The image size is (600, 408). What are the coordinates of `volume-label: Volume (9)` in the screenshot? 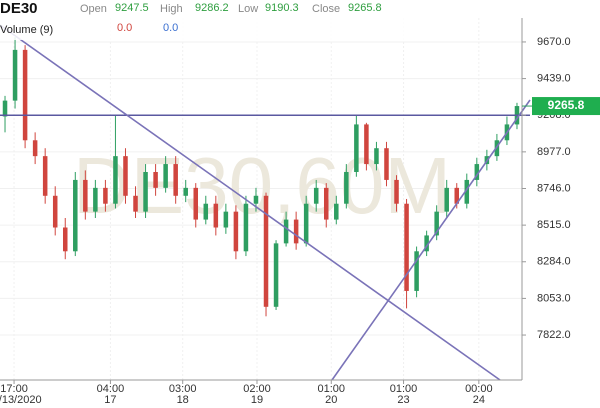 It's located at (26, 30).